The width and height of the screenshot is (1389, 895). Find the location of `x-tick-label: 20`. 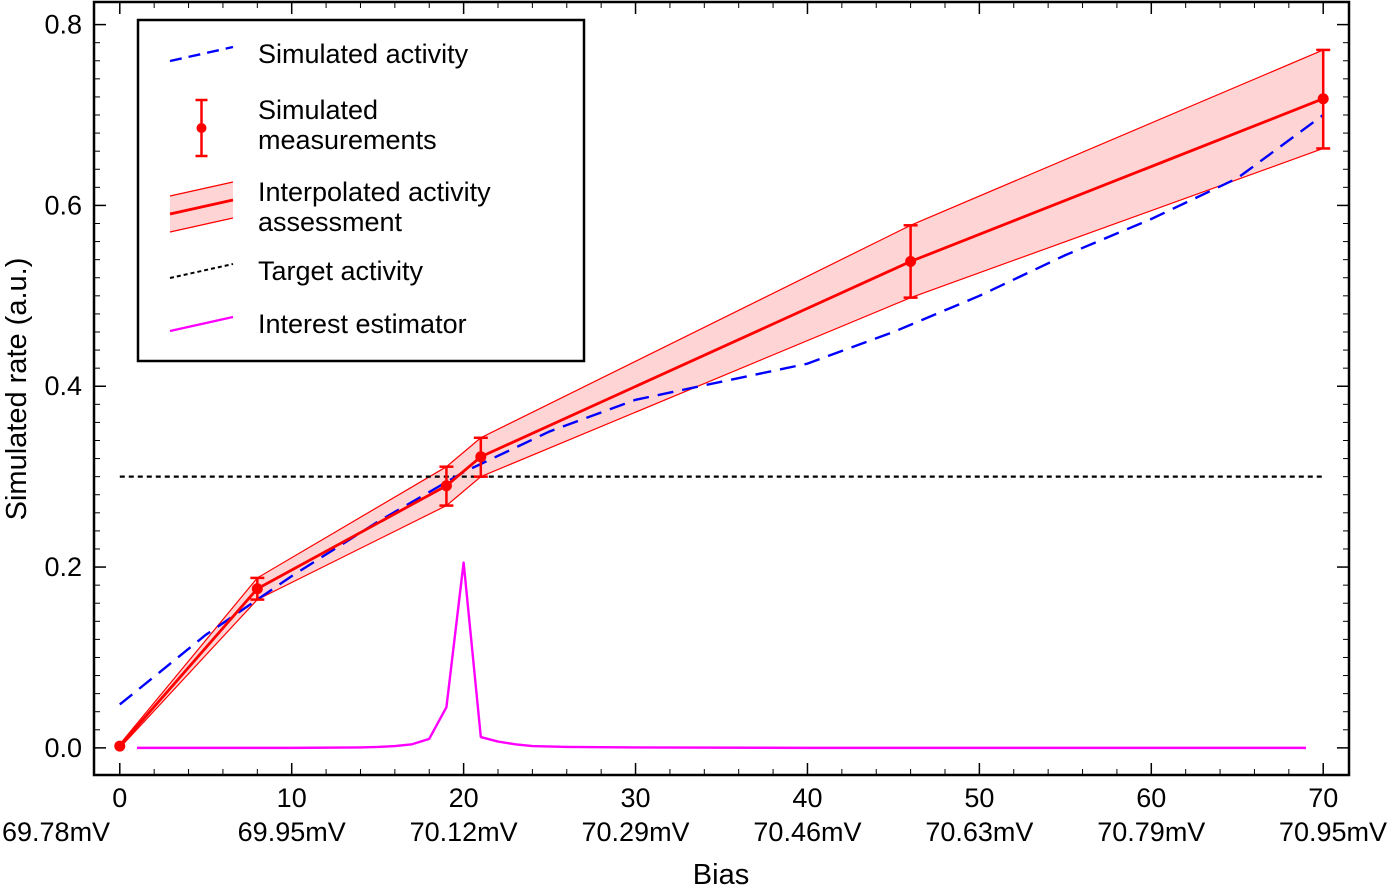

x-tick-label: 20 is located at coordinates (464, 798).